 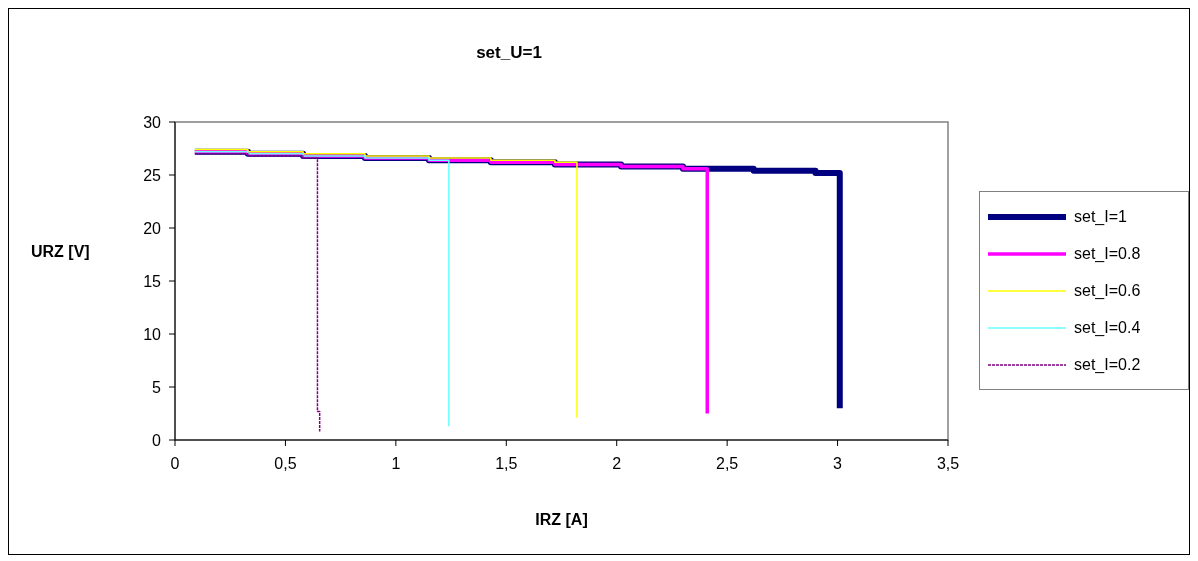 I want to click on x-tick-label: 2, so click(x=617, y=464).